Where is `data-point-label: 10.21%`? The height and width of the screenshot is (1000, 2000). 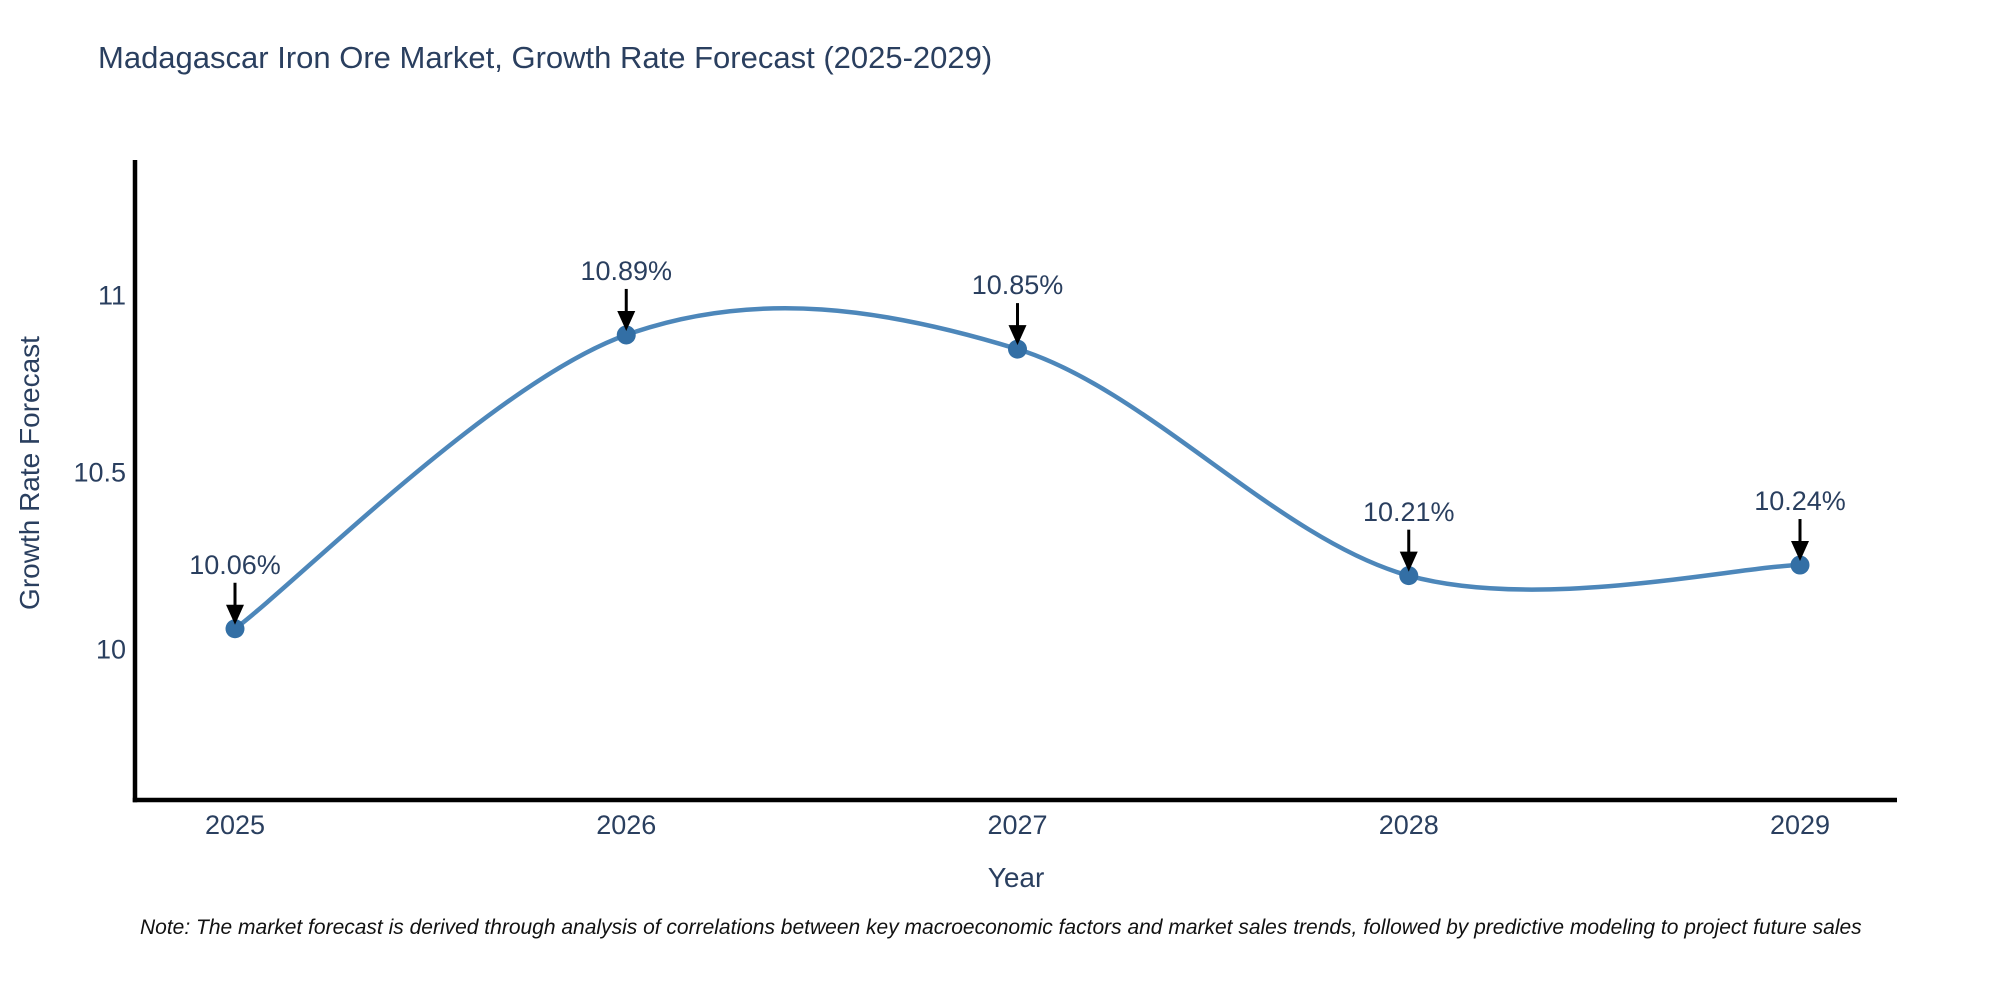
data-point-label: 10.21% is located at coordinates (1408, 511).